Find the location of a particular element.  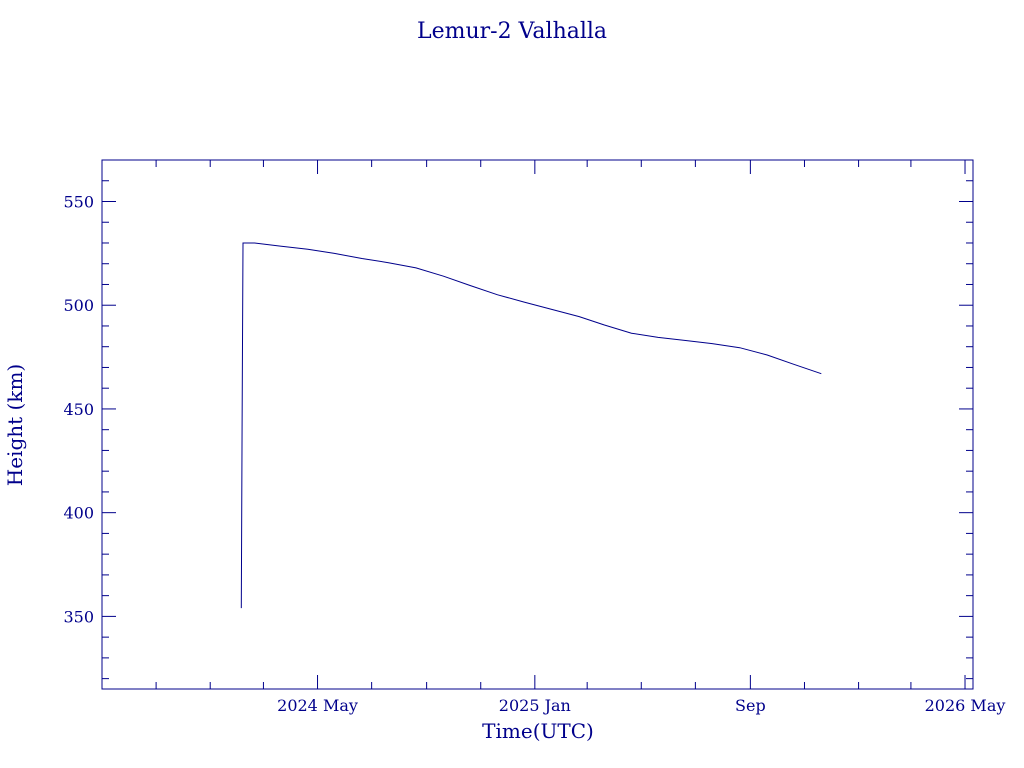

x-axis-title: Time(UTC) is located at coordinates (538, 731).